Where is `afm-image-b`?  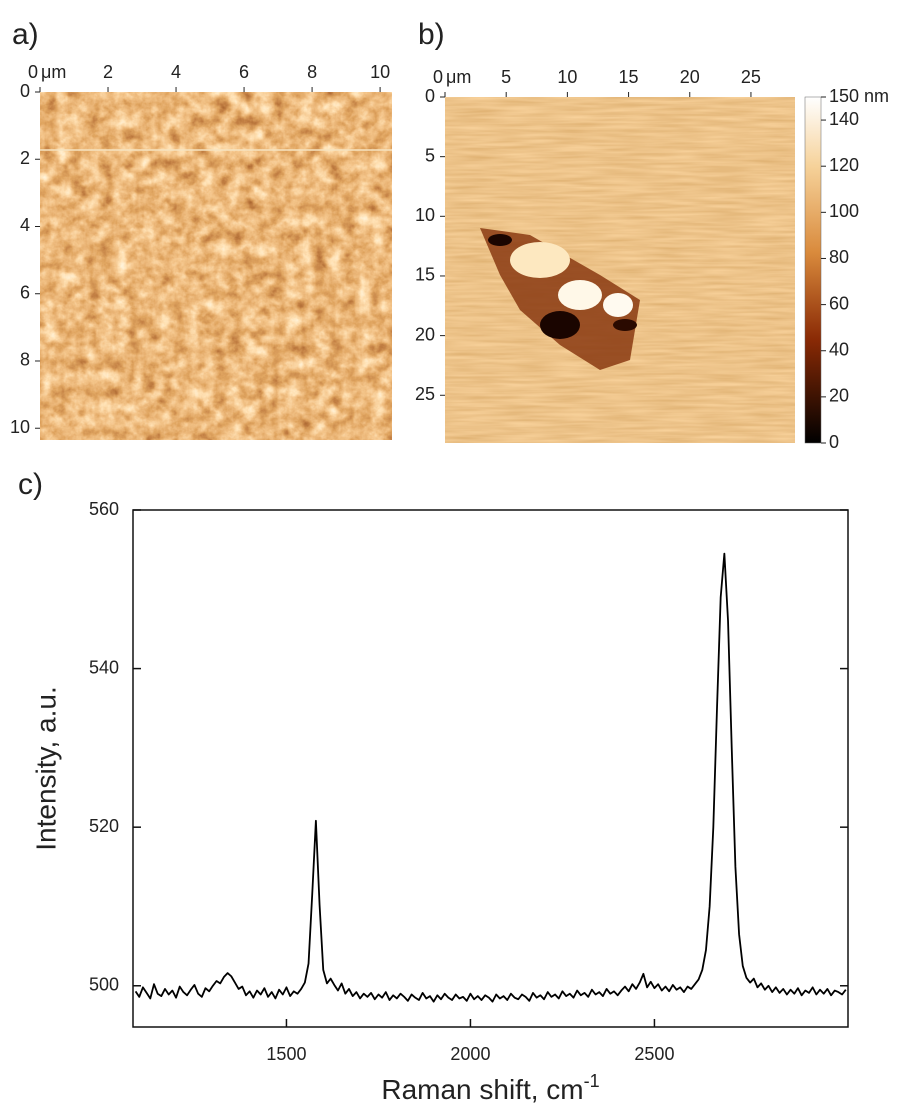 afm-image-b is located at coordinates (620, 270).